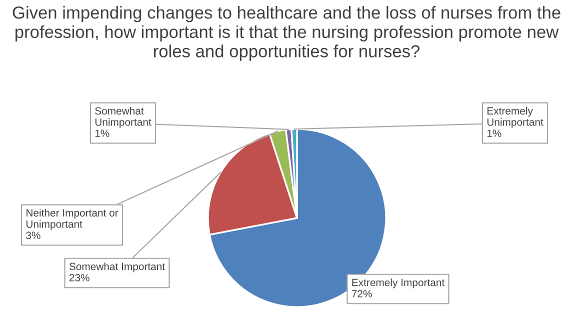 Image resolution: width=573 pixels, height=332 pixels. Describe the element at coordinates (33, 236) in the screenshot. I see `data-label: 3%` at that location.